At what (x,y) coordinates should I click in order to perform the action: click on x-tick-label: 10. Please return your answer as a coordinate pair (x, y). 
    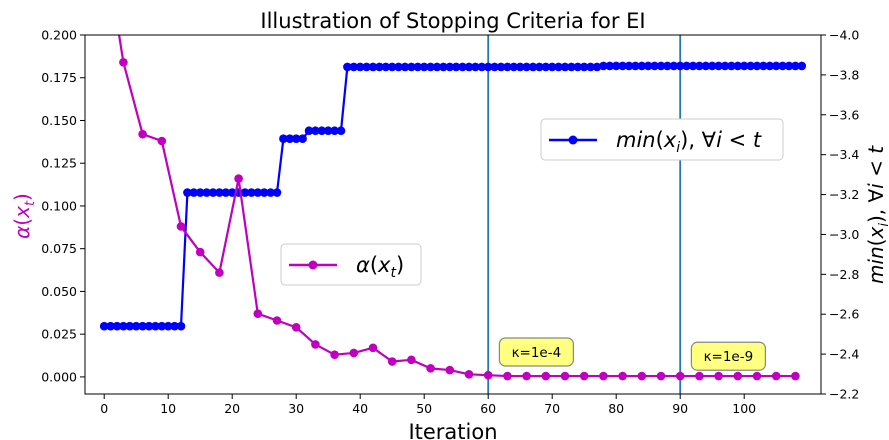
    Looking at the image, I should click on (168, 408).